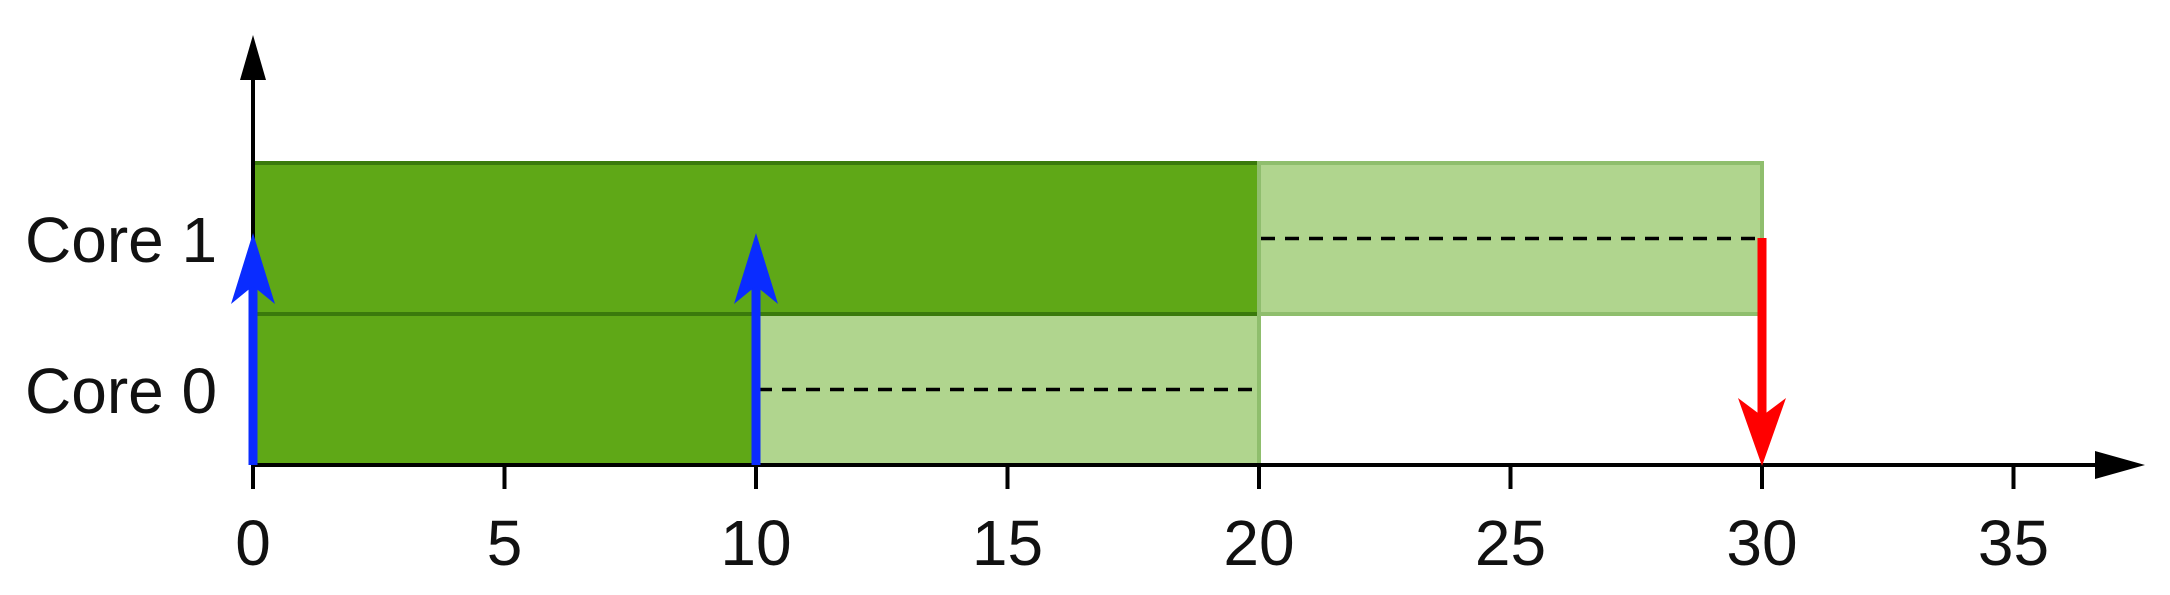  What do you see at coordinates (121, 315) in the screenshot?
I see `row-labels: Core 0 Core 1` at bounding box center [121, 315].